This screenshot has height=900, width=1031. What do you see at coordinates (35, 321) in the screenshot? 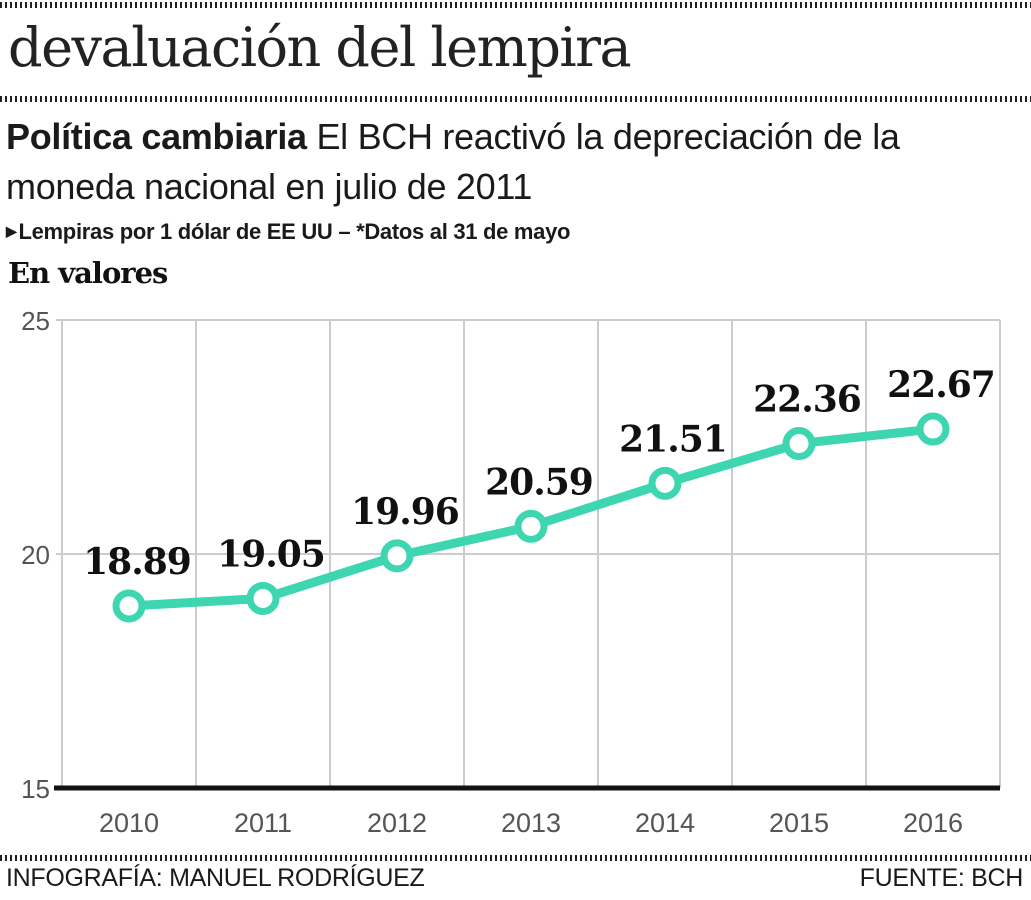
I see `y-tick-label: 25` at bounding box center [35, 321].